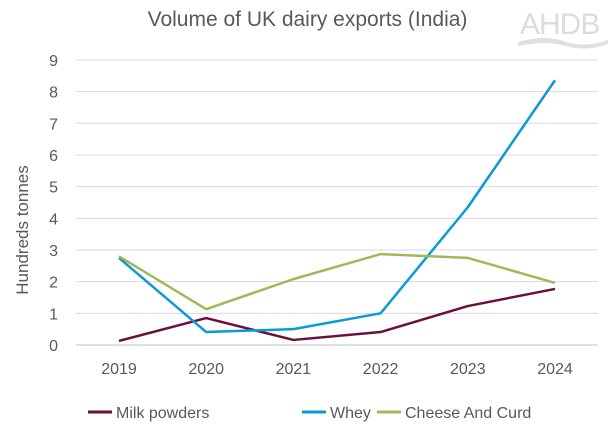  Describe the element at coordinates (22, 229) in the screenshot. I see `y-axis-label: Hundreds tonnes` at that location.